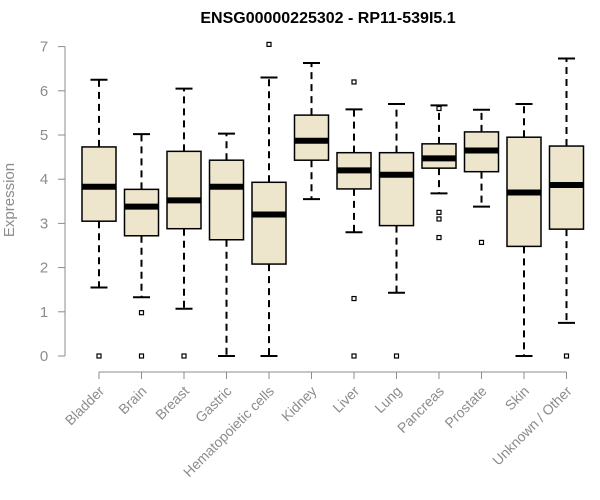 The width and height of the screenshot is (600, 500). I want to click on y-axis-label: Expression, so click(9, 200).